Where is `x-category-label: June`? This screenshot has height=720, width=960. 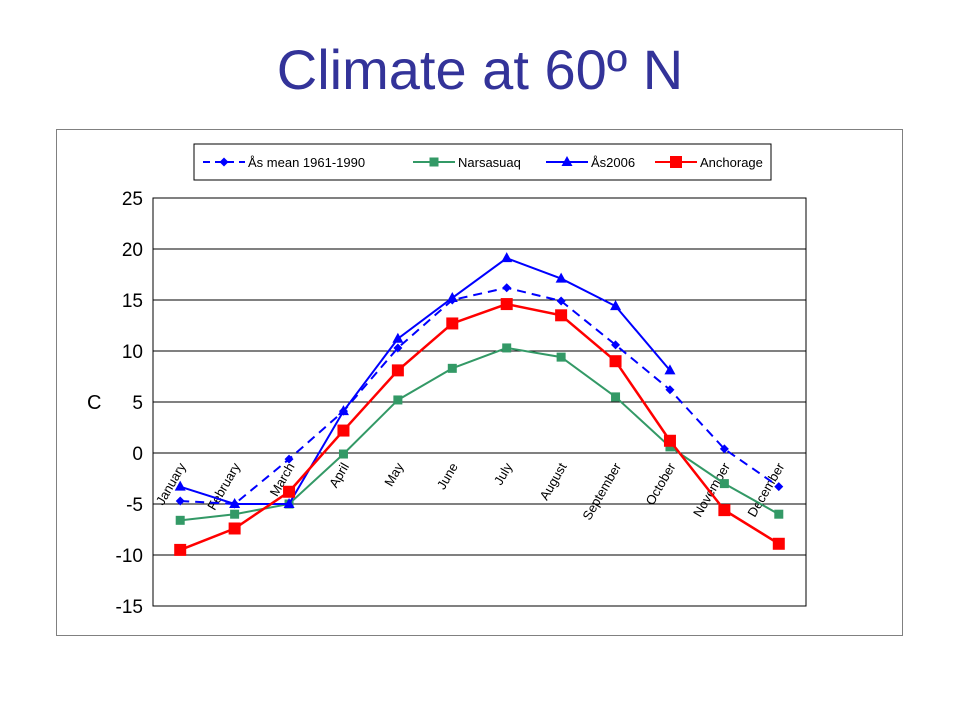
x-category-label: June is located at coordinates (447, 476).